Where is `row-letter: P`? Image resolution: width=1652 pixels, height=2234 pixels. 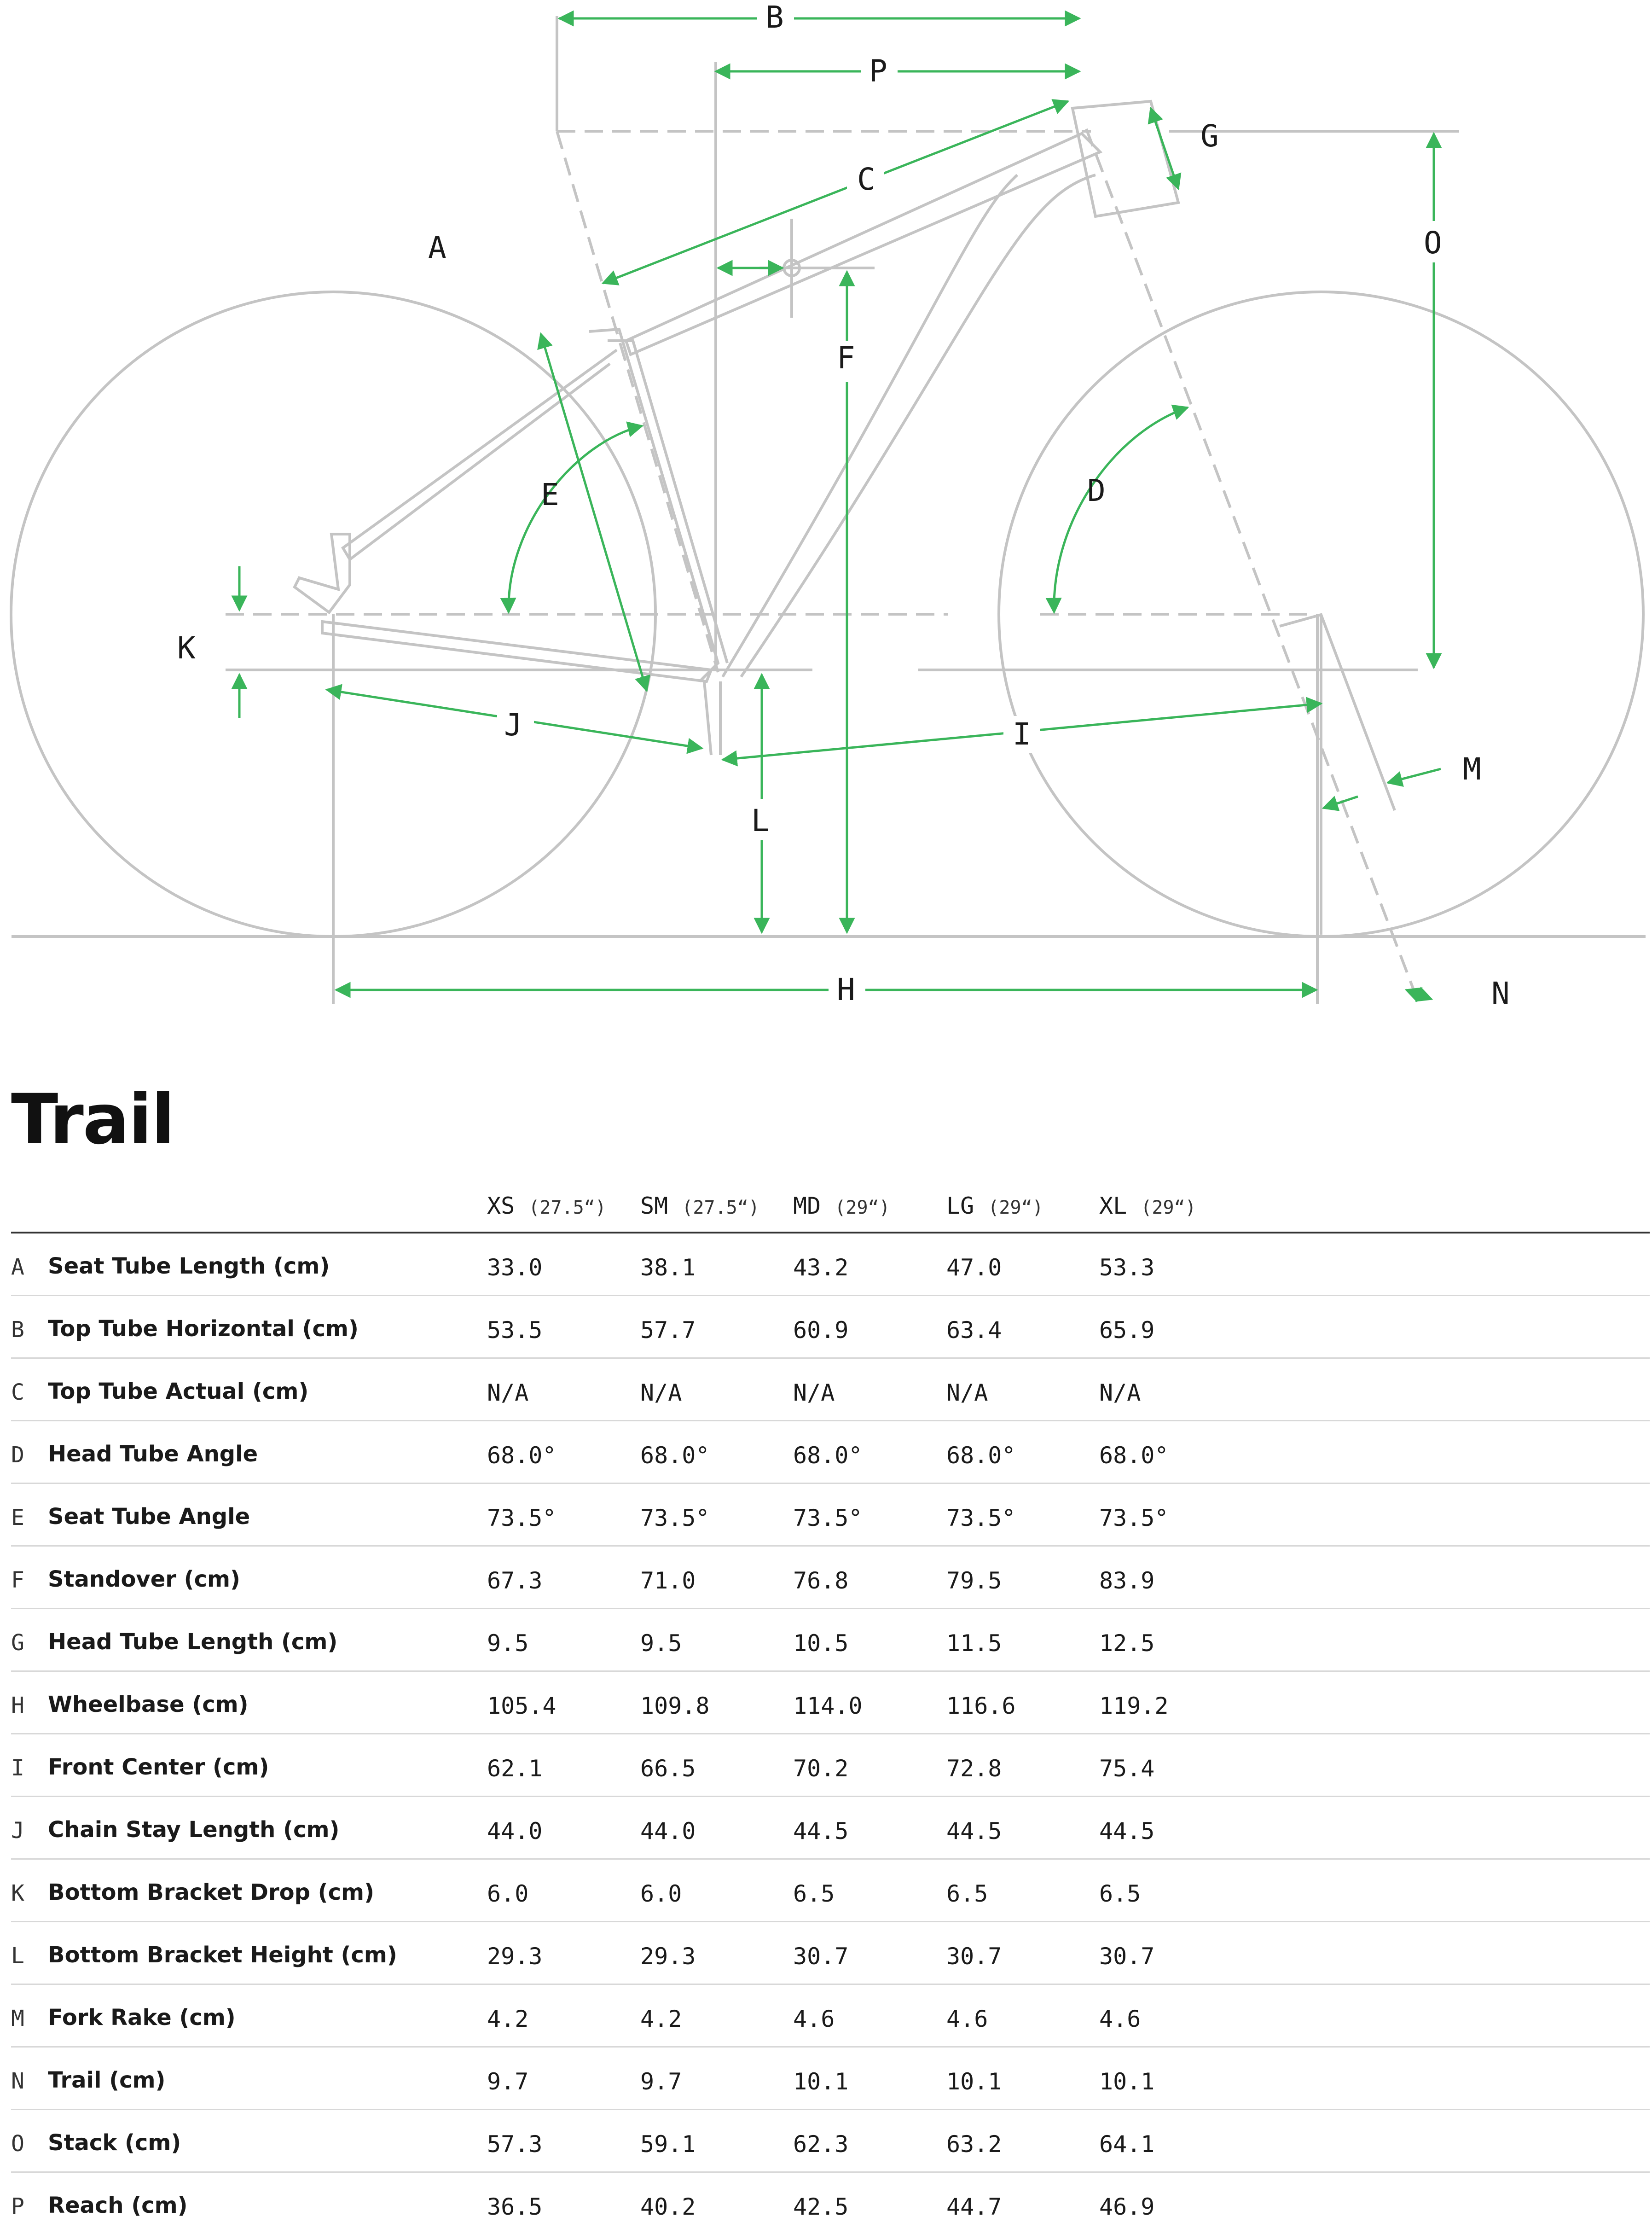 row-letter: P is located at coordinates (18, 2206).